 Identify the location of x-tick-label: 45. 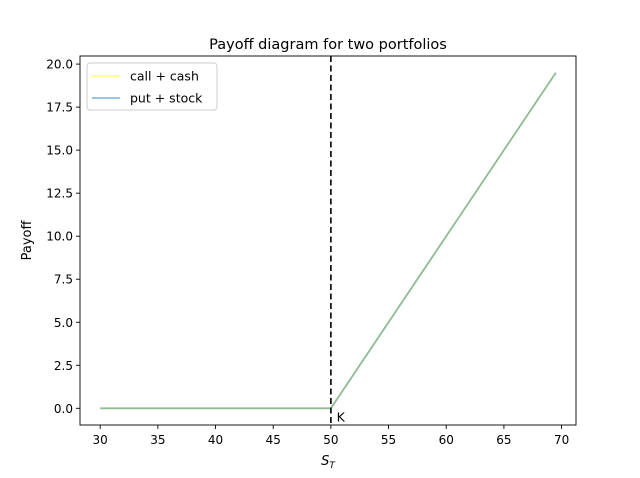
(273, 440).